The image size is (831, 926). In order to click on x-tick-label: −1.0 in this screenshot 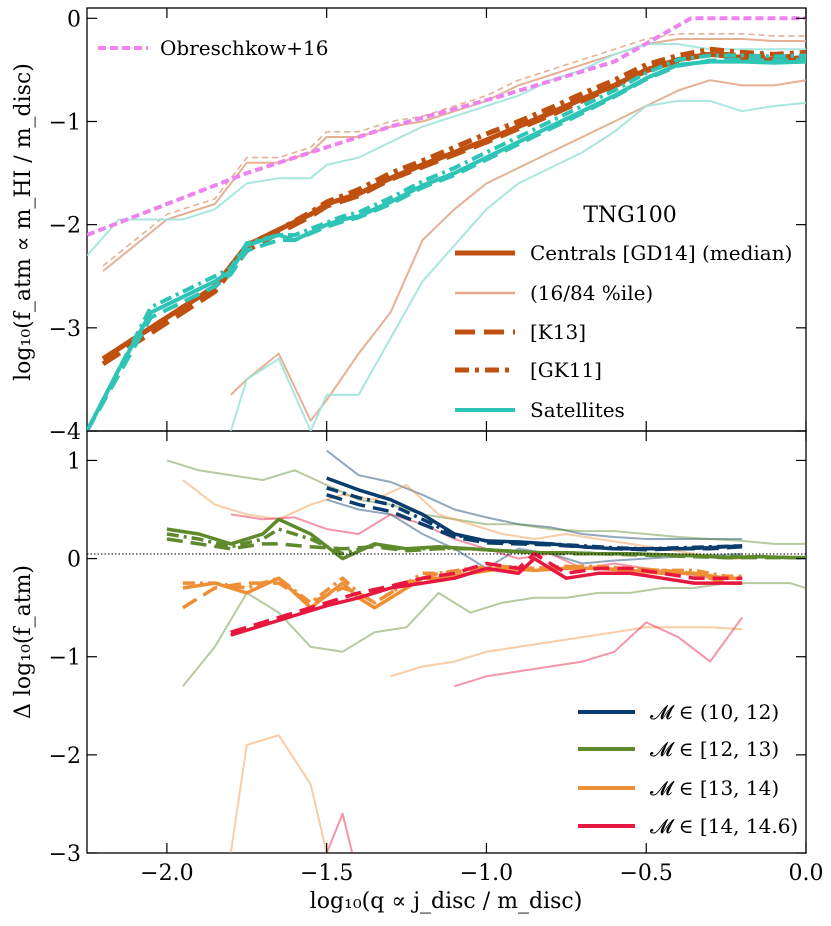, I will do `click(486, 873)`.